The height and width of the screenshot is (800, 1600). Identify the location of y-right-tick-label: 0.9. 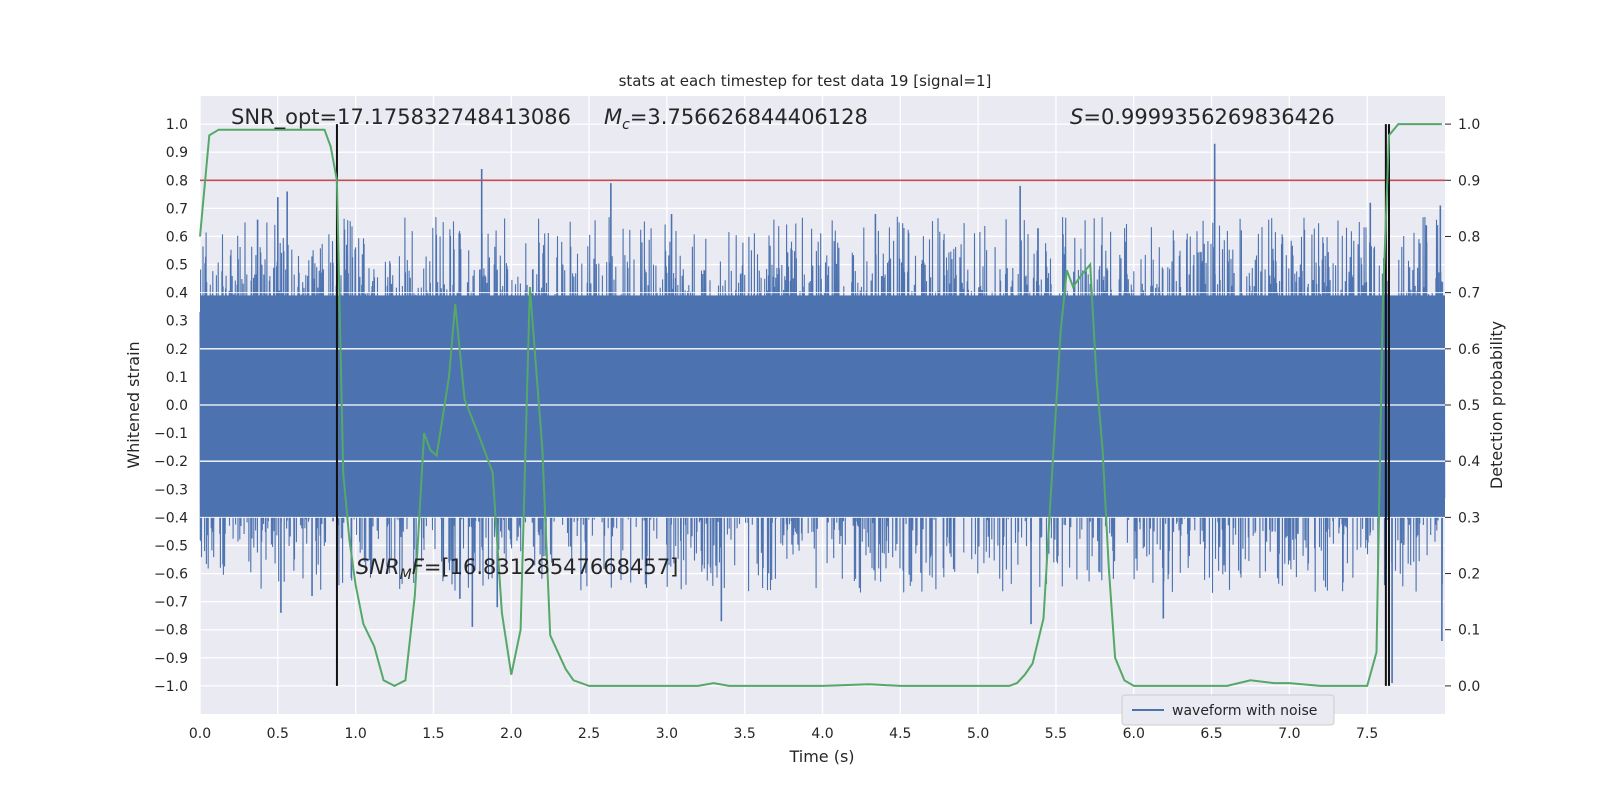
(1469, 181).